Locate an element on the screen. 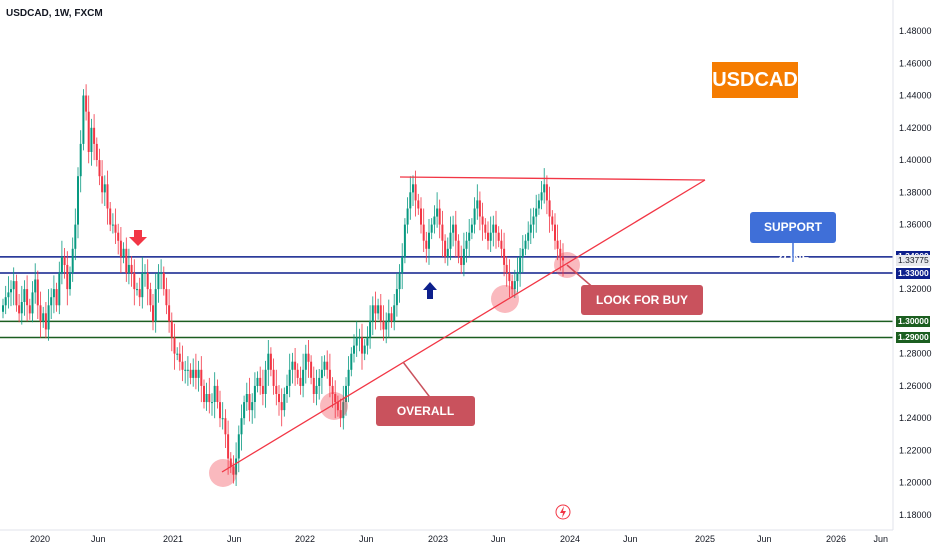 This screenshot has width=932, height=550. up-arrow-icon is located at coordinates (430, 290).